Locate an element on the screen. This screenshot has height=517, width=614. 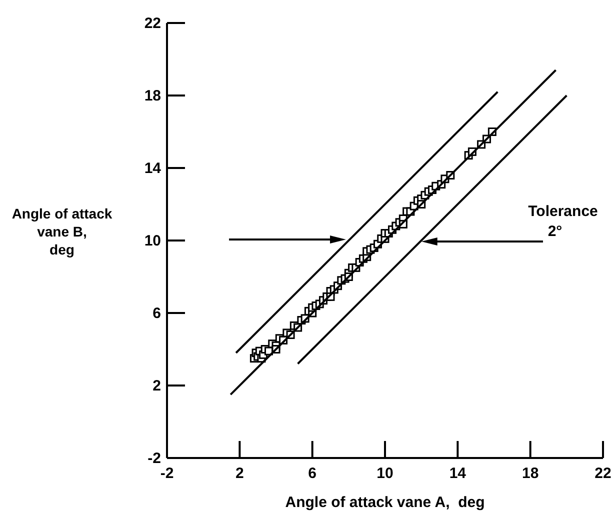
x-tick-label: 22 is located at coordinates (603, 473).